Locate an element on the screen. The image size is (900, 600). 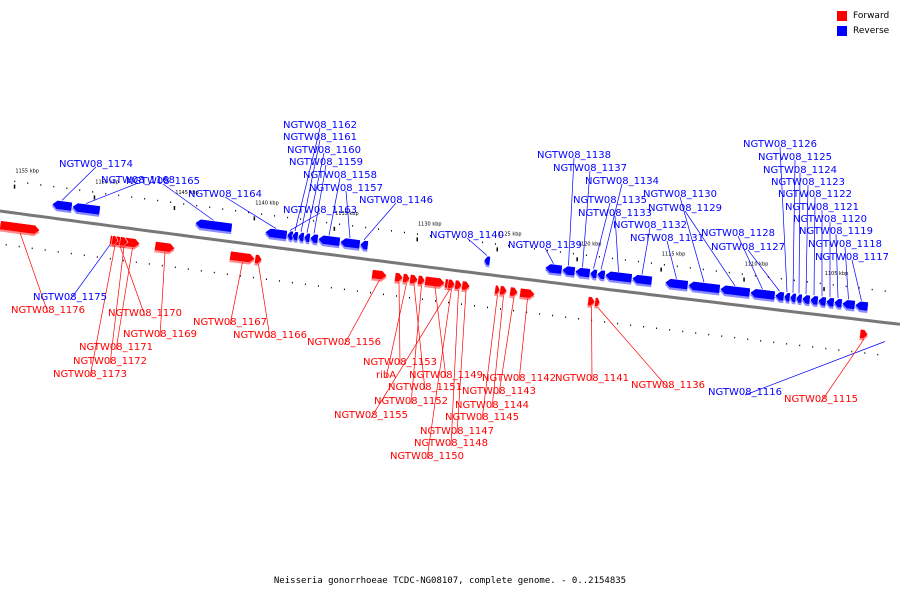
label-ngtw08-1164: NGTW08_1164 is located at coordinates (225, 194).